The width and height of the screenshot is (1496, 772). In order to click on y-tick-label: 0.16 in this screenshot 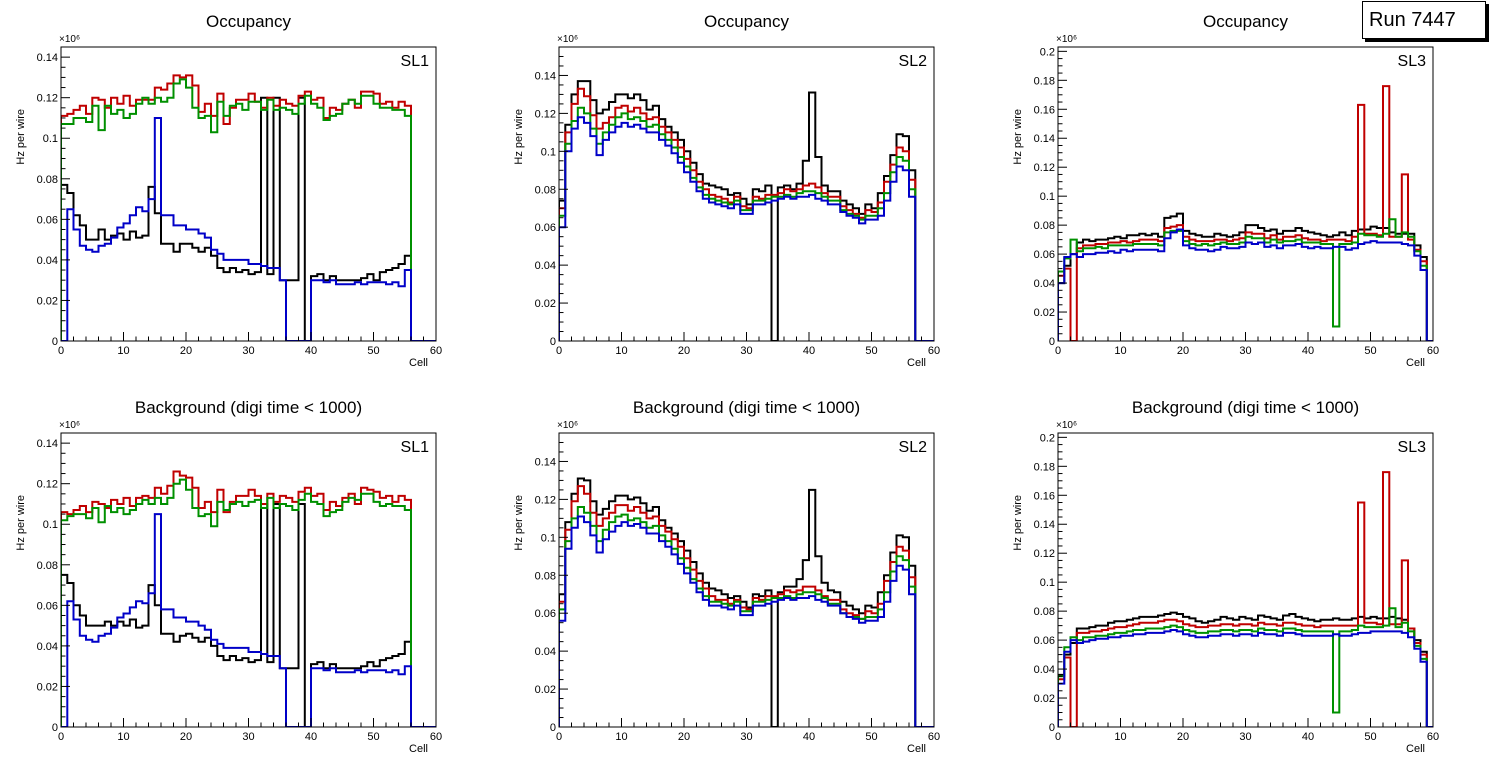, I will do `click(1044, 110)`.